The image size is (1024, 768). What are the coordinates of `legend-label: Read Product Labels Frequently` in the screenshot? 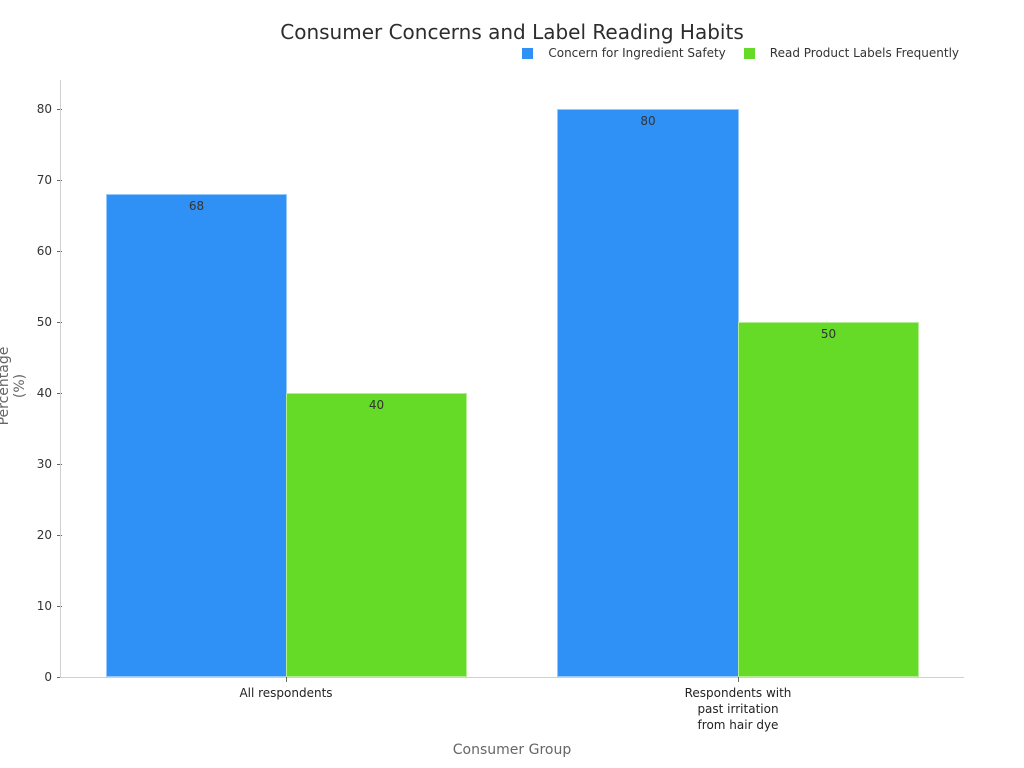 It's located at (864, 53).